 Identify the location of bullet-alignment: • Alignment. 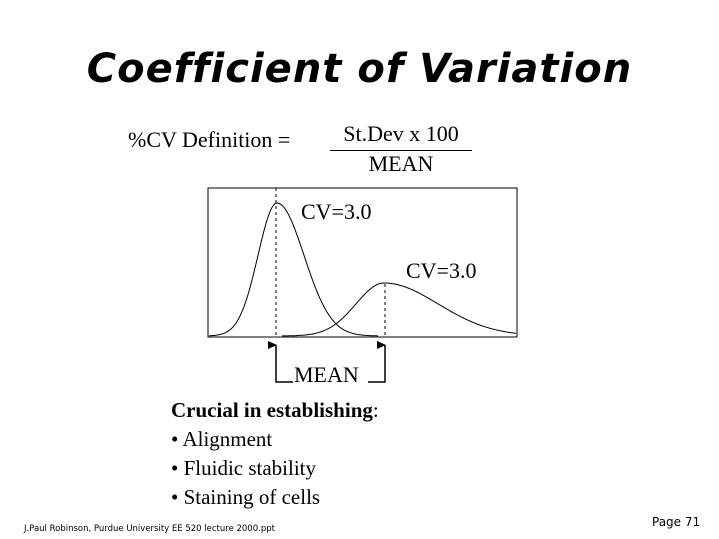
(222, 439).